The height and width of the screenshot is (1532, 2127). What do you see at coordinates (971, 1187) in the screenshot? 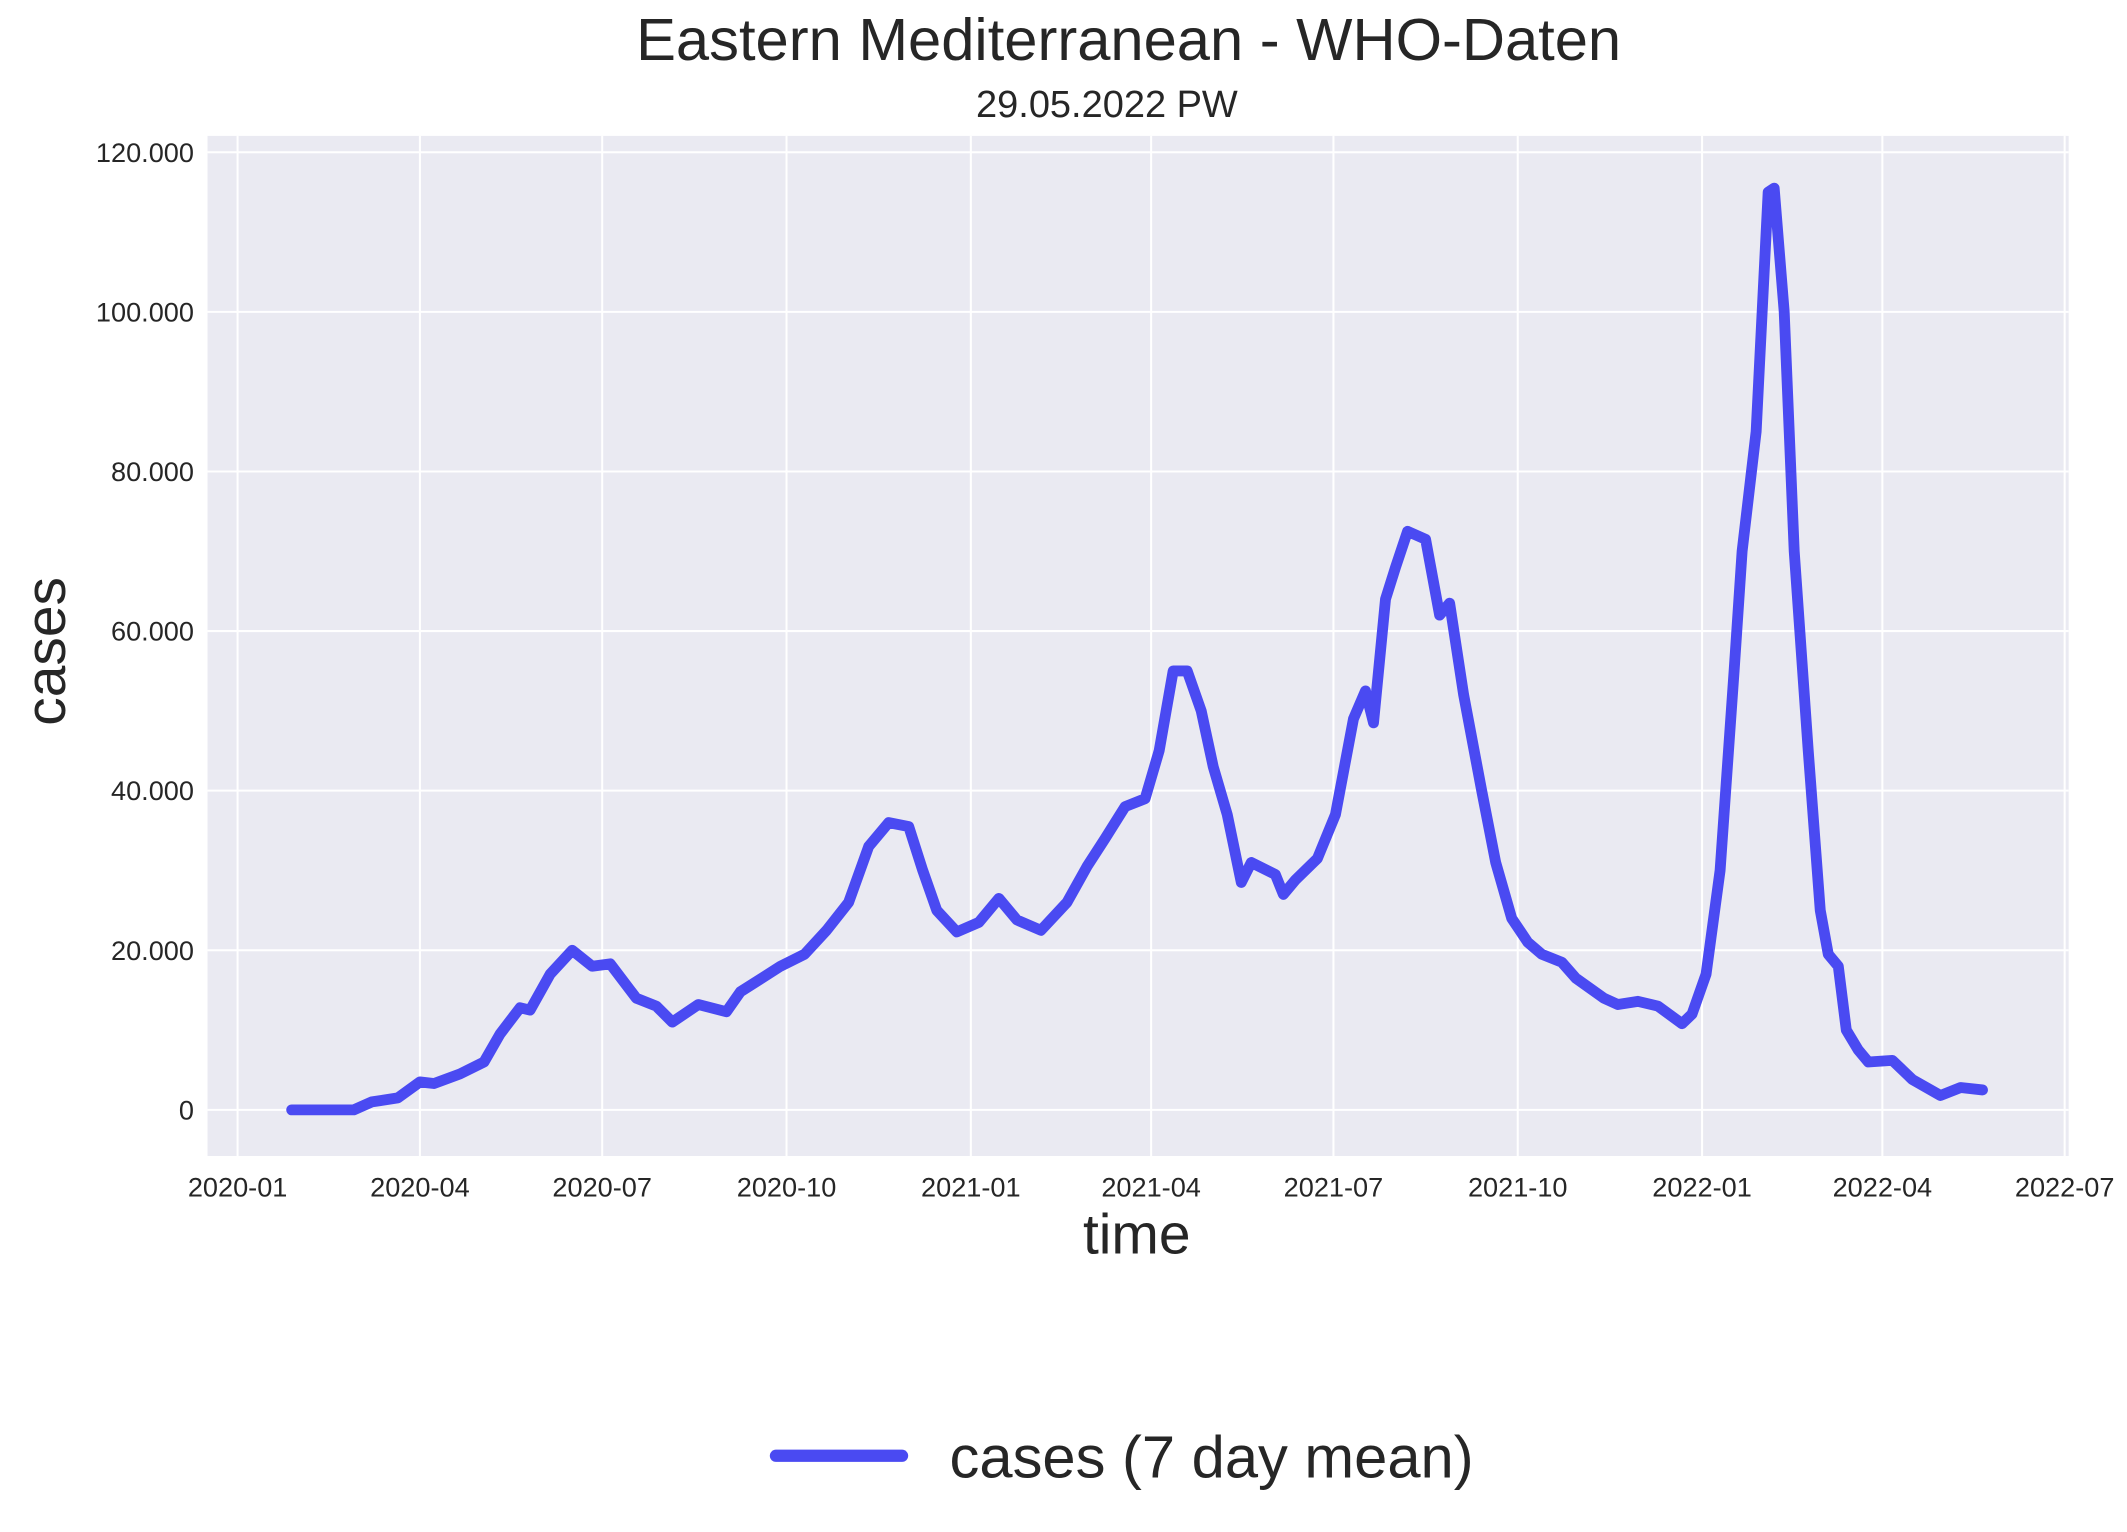
I see `x-tick-label: 2021-01` at bounding box center [971, 1187].